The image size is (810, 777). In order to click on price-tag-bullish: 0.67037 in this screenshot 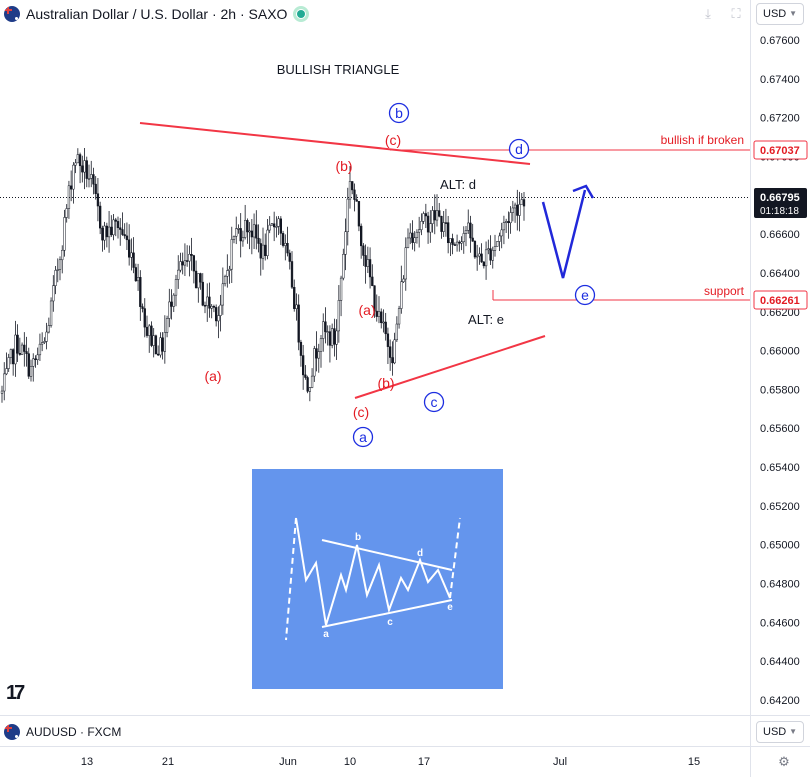, I will do `click(780, 150)`.